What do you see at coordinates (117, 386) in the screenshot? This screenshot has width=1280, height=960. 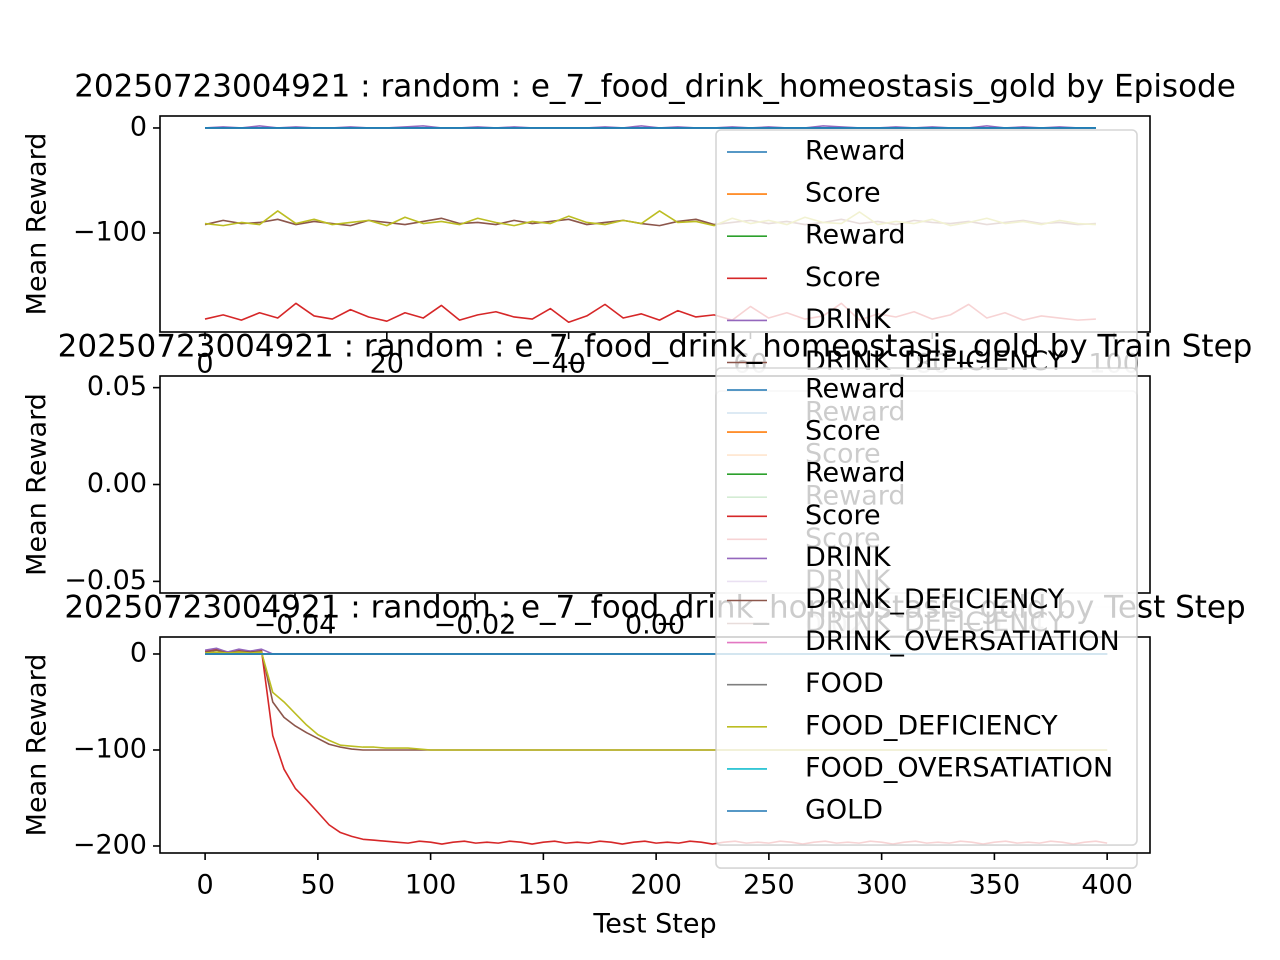 I see `y-tick-label: 0.05` at bounding box center [117, 386].